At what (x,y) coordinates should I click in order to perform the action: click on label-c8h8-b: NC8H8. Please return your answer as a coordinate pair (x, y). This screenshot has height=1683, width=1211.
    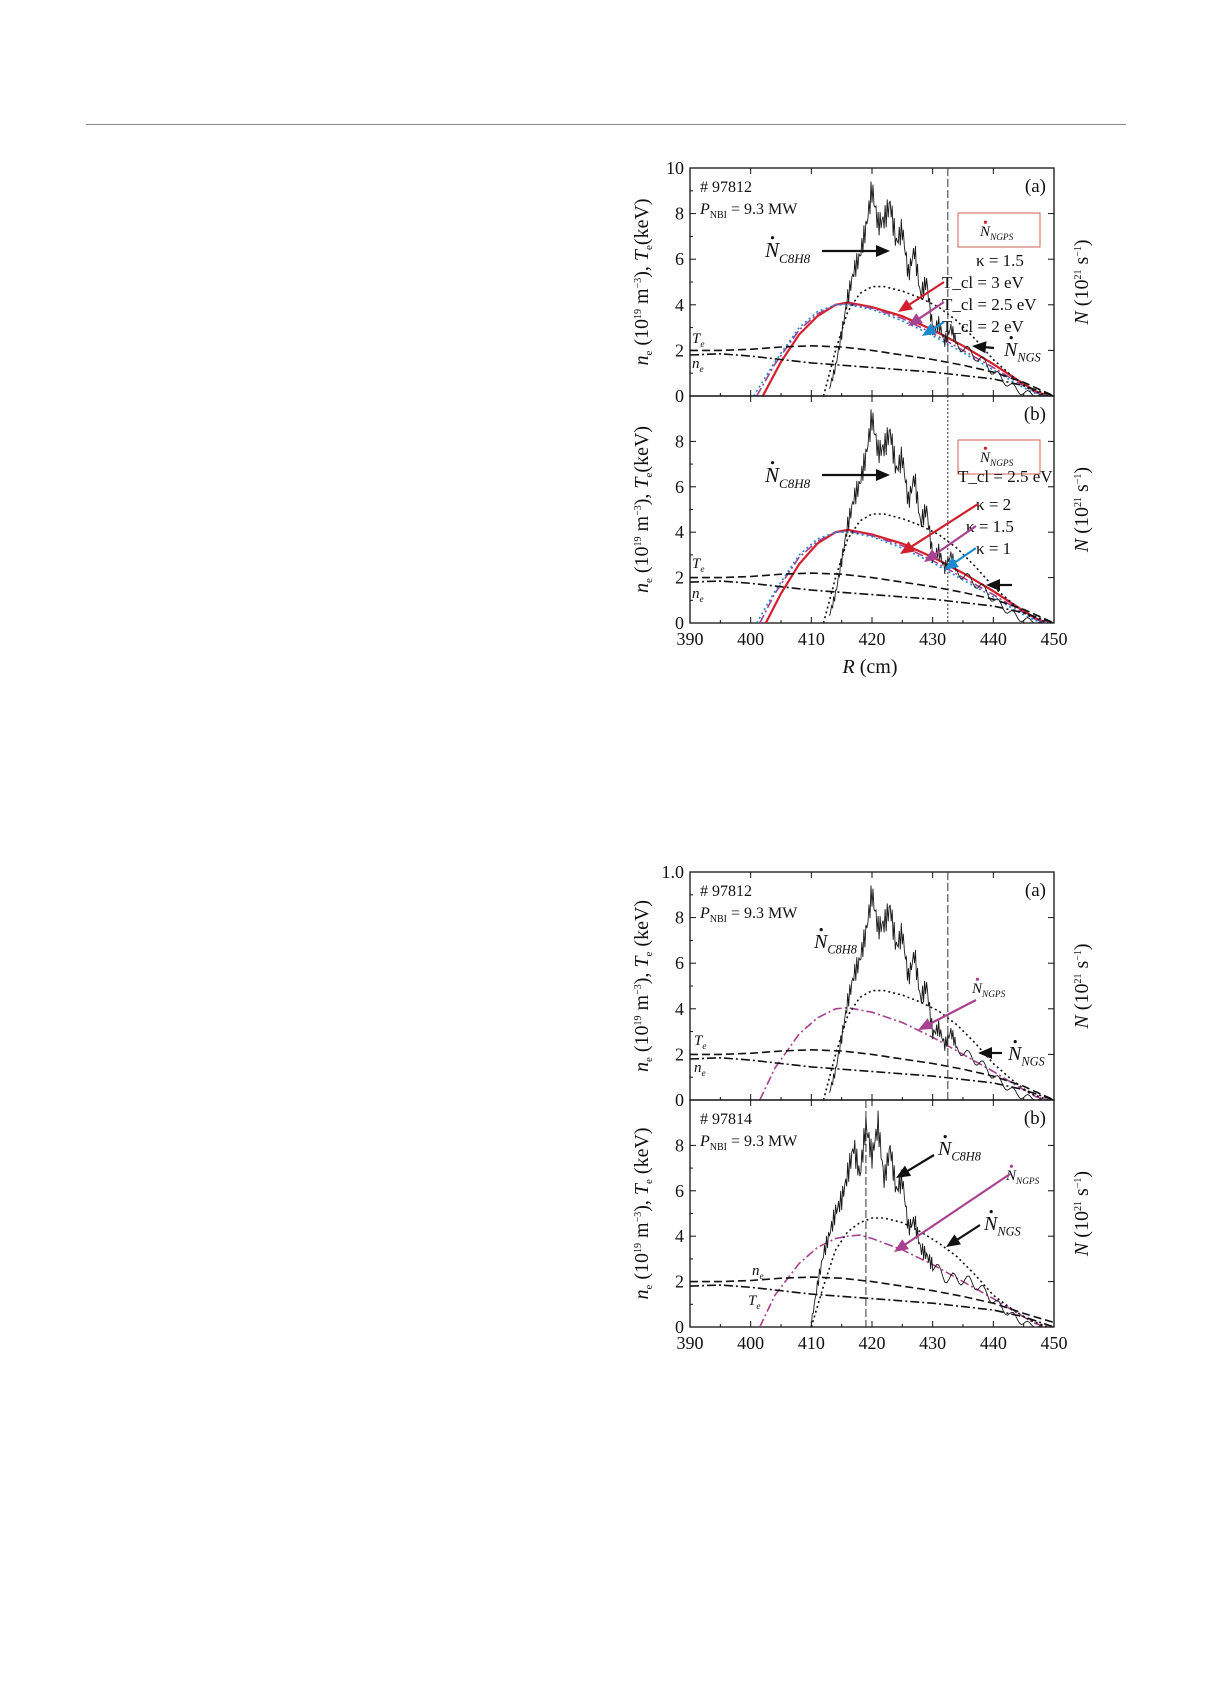
    Looking at the image, I should click on (787, 476).